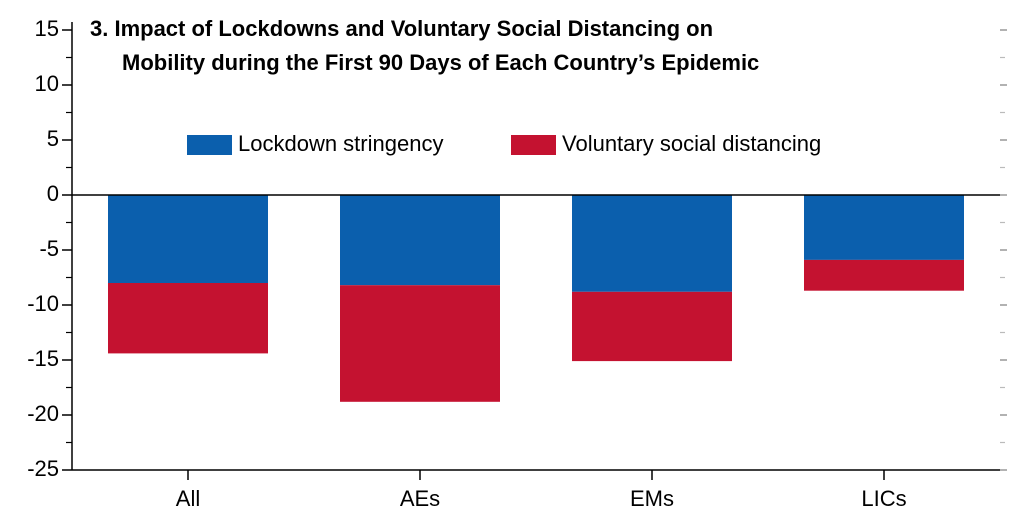  What do you see at coordinates (43, 413) in the screenshot?
I see `y-tick-label: -20` at bounding box center [43, 413].